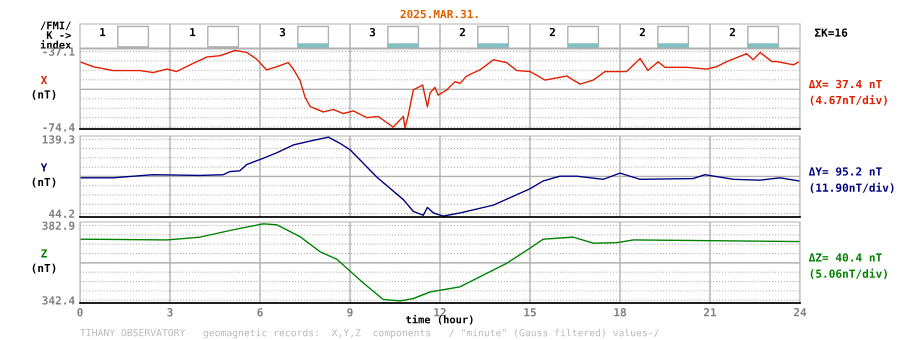 The image size is (920, 340). What do you see at coordinates (369, 333) in the screenshot?
I see `text: TIHANY OBSERVATORY geomagnetic records: X,Y,Z components / "minute" (Gauss filtered) values-/` at bounding box center [369, 333].